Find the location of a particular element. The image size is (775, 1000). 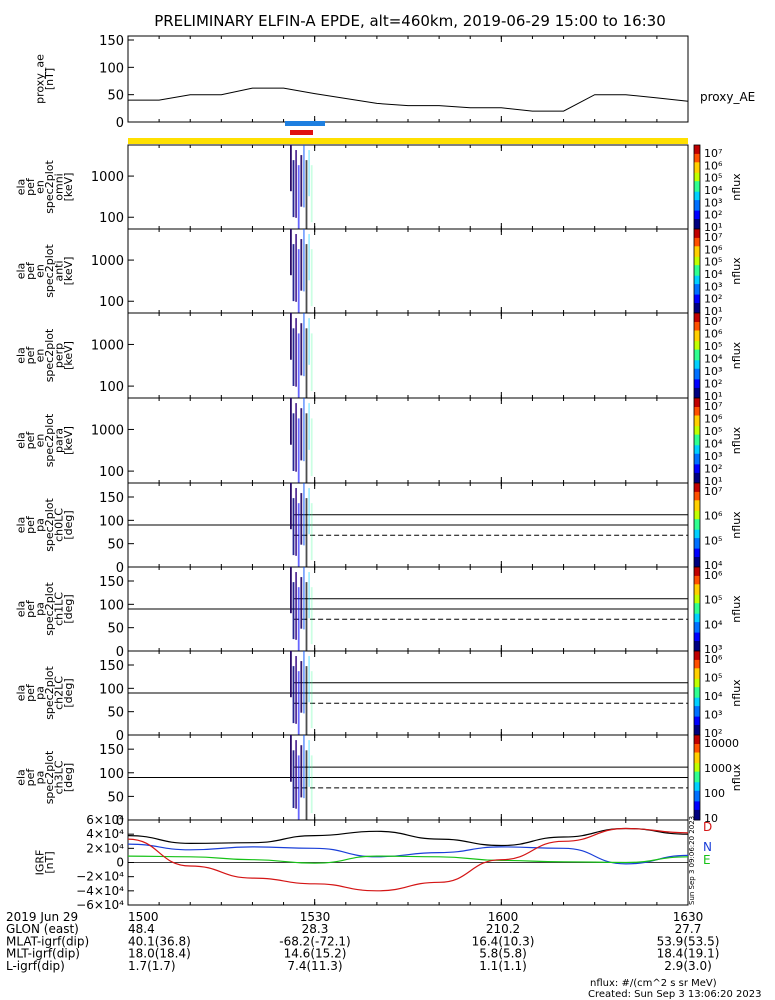

igrf-ylabel: [nT] is located at coordinates (49, 862).